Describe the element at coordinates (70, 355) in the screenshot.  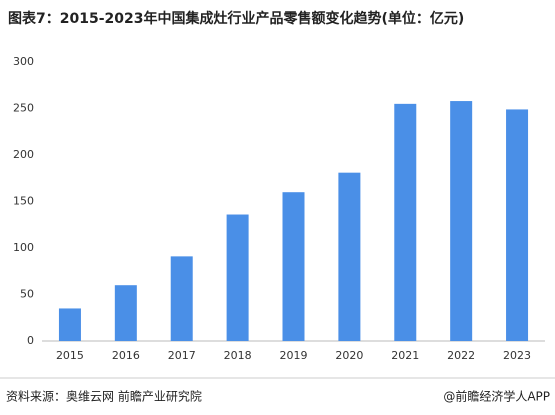
I see `x-tick-label: 2015` at that location.